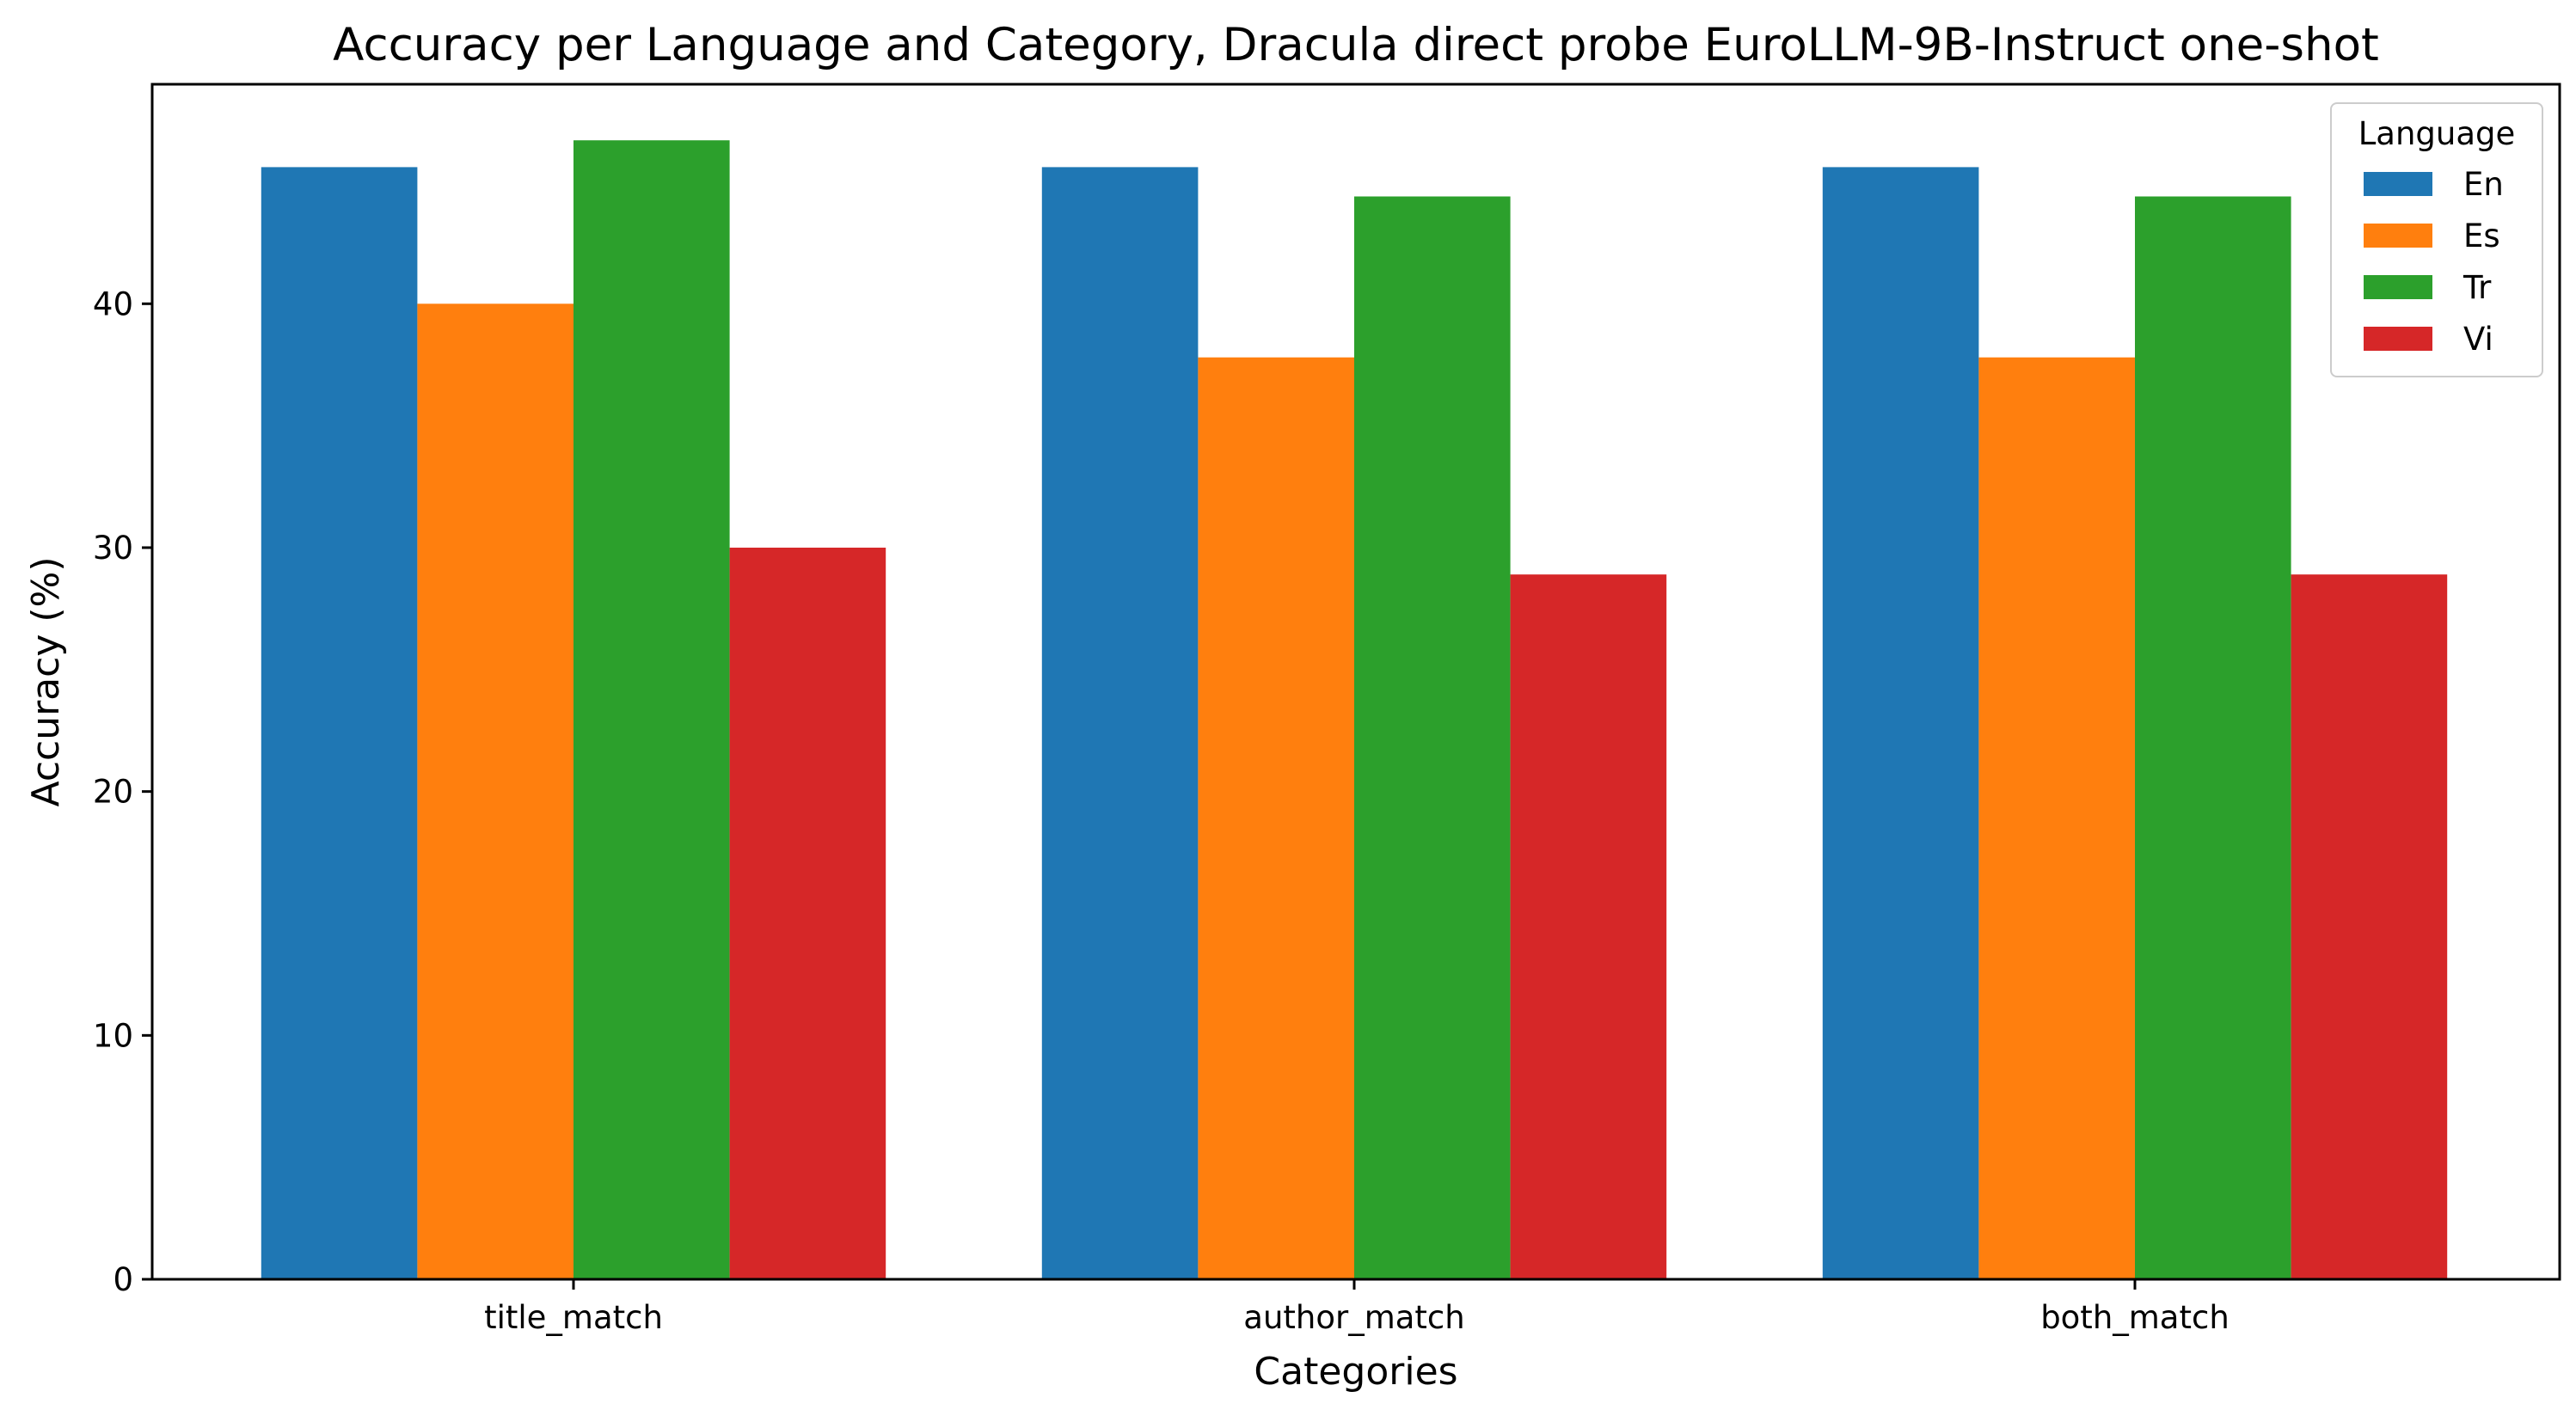 This screenshot has width=2576, height=1422. I want to click on y-axis-label: Accuracy (%), so click(46, 681).